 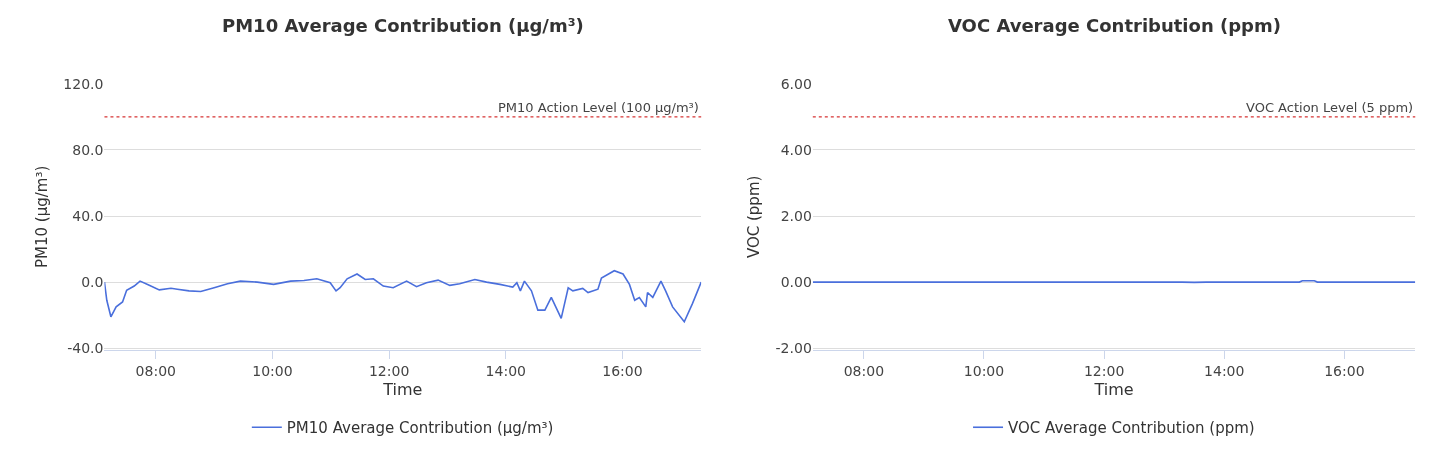 What do you see at coordinates (1114, 25) in the screenshot?
I see `chart-title: VOC Average Contribution (ppm)` at bounding box center [1114, 25].